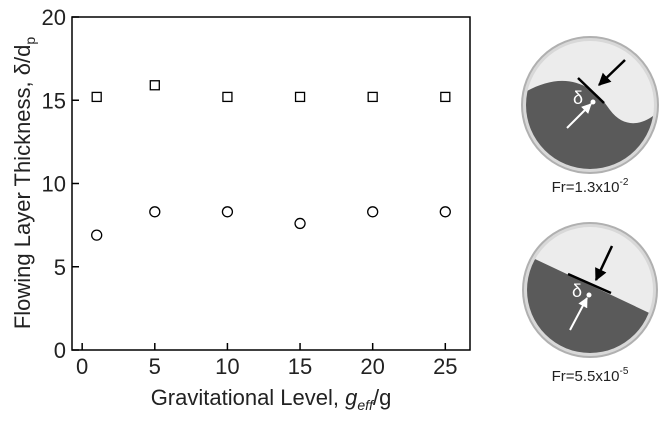 Image resolution: width=660 pixels, height=422 pixels. Describe the element at coordinates (22, 60) in the screenshot. I see `y-label-var: δ/d` at that location.